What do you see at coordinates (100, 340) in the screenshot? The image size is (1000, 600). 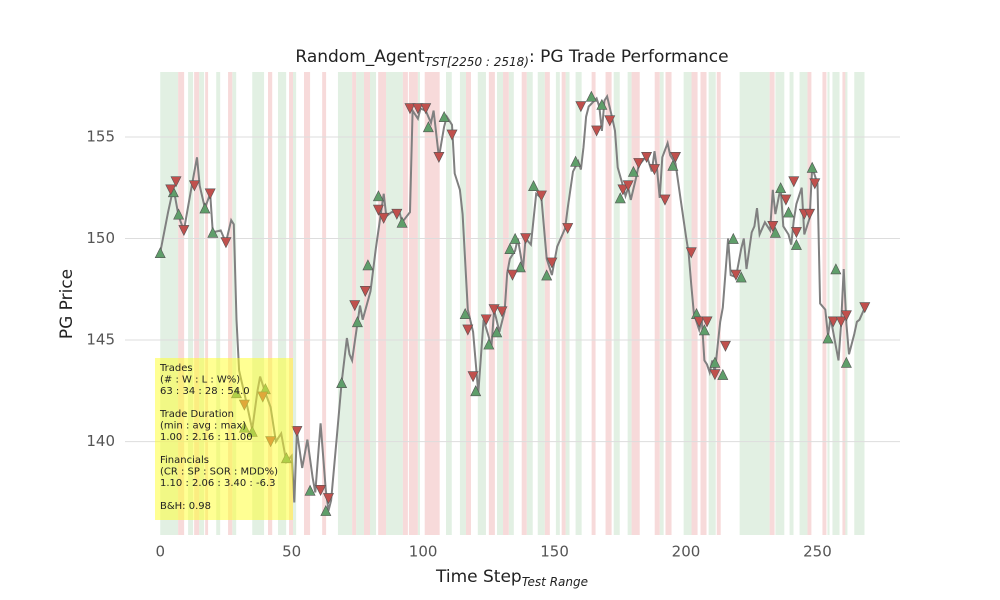 I see `y-tick-label: 145` at bounding box center [100, 340].